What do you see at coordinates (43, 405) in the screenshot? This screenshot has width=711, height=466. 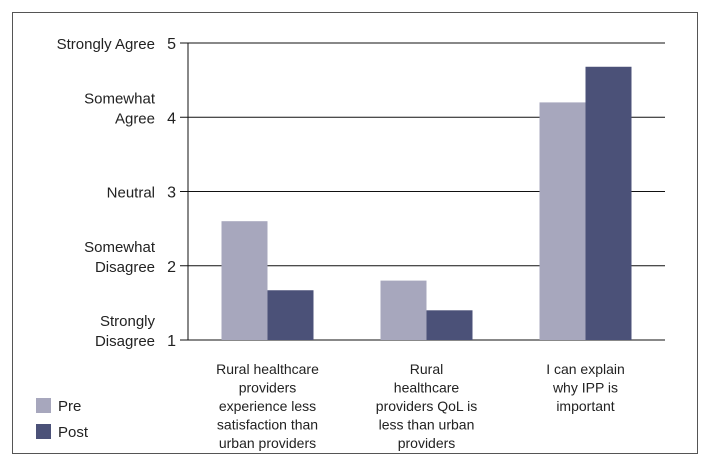 I see `legend-swatch-pre` at bounding box center [43, 405].